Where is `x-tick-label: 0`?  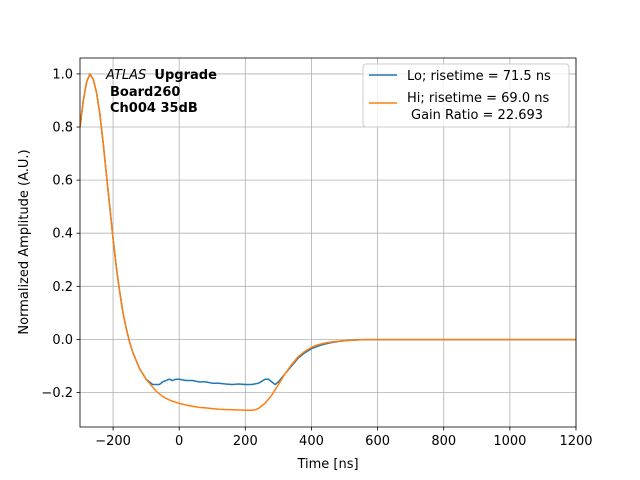
x-tick-label: 0 is located at coordinates (179, 441).